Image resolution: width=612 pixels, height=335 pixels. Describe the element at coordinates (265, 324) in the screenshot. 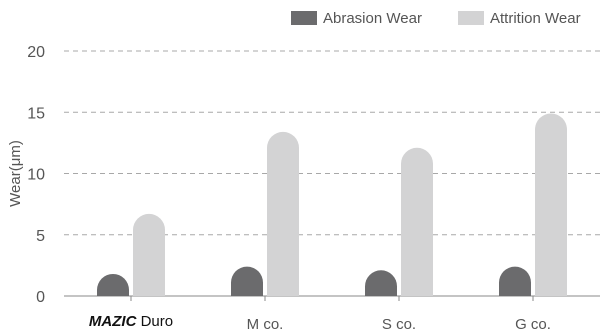

I see `x-tick-label: M co.` at that location.